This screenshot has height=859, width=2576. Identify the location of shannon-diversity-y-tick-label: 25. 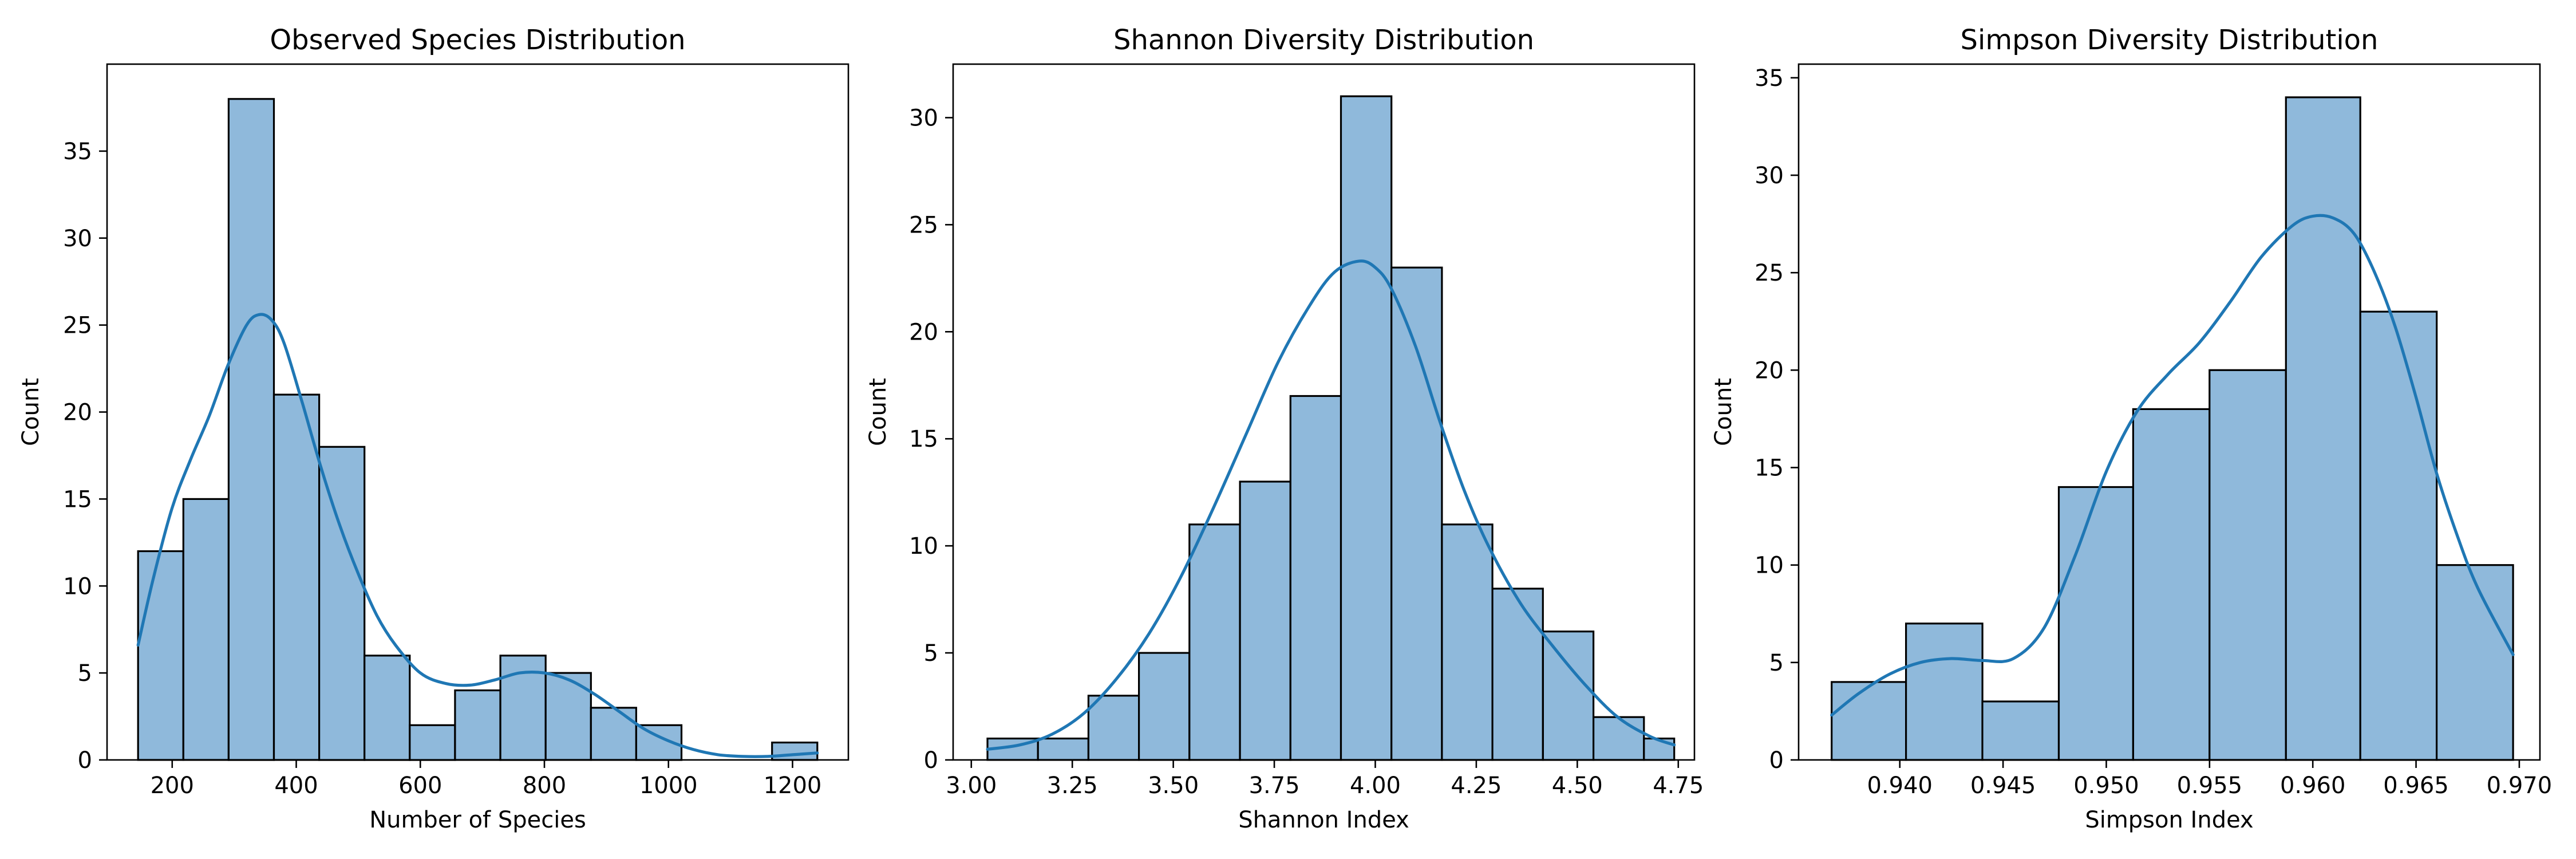
(923, 225).